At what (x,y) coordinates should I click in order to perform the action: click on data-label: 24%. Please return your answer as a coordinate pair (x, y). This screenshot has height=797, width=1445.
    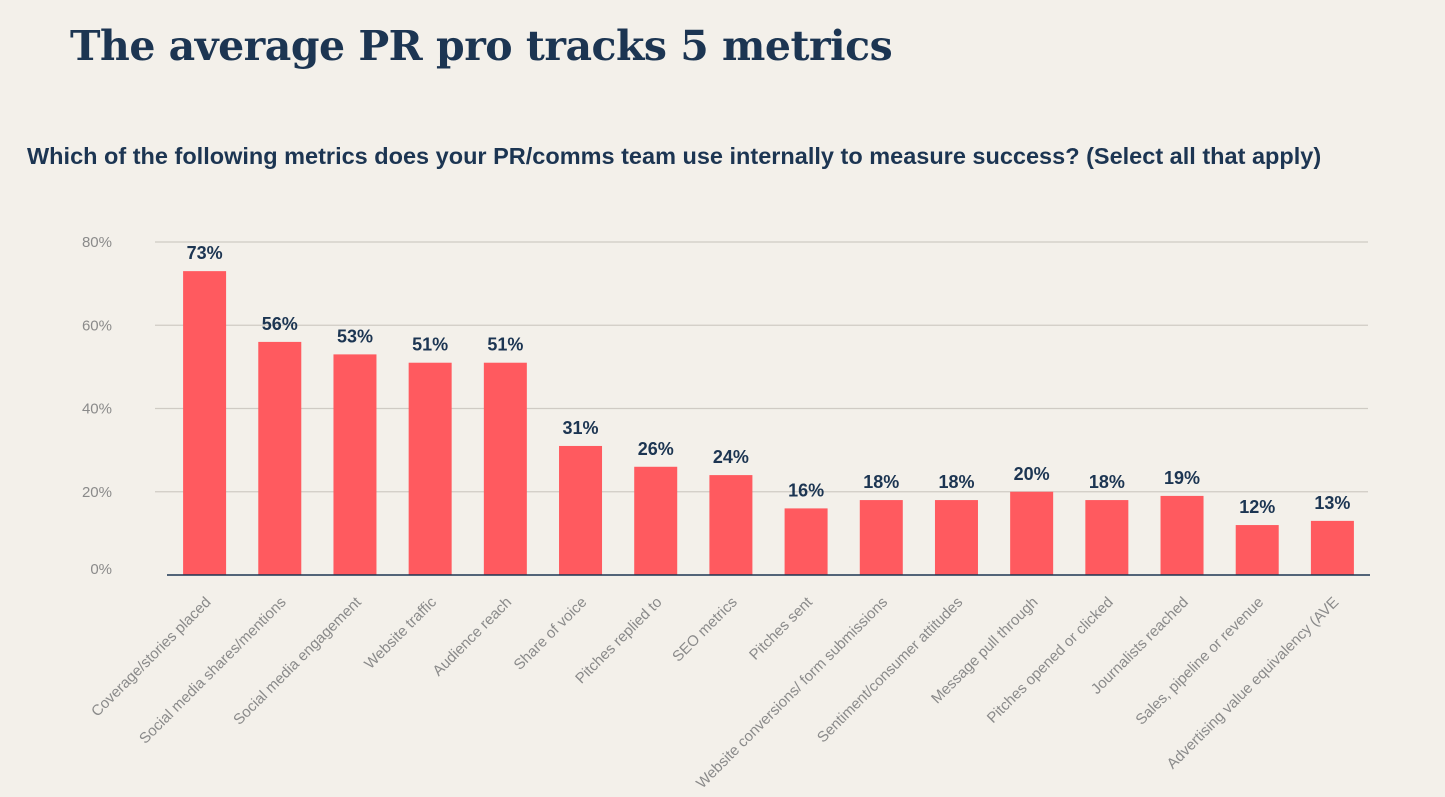
    Looking at the image, I should click on (731, 457).